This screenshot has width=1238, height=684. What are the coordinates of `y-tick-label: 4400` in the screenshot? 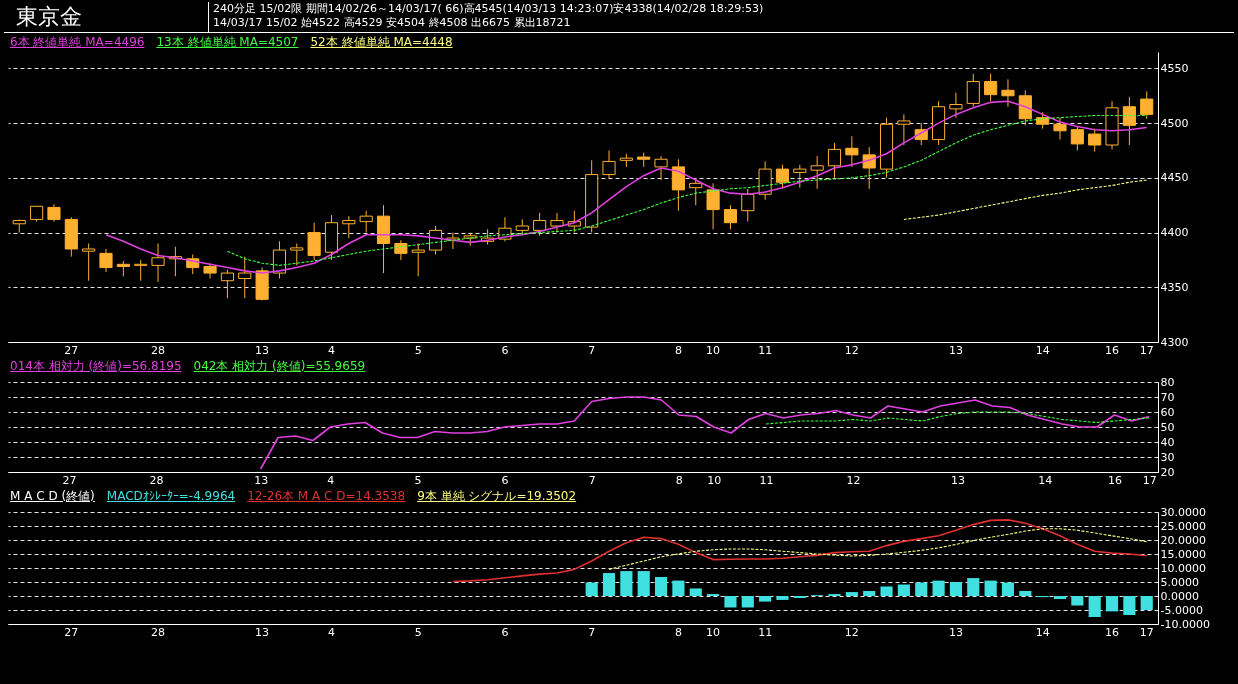 It's located at (1174, 233).